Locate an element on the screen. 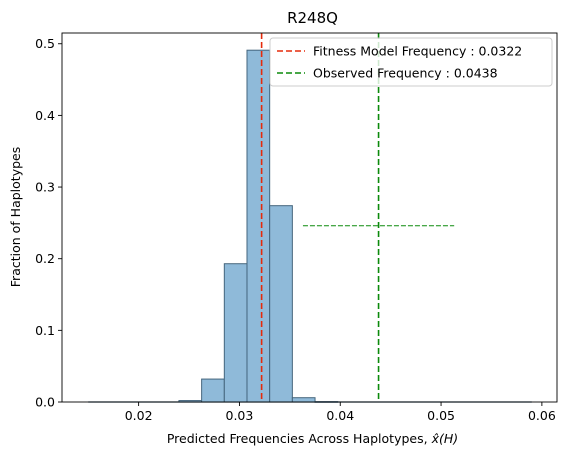 Image resolution: width=567 pixels, height=461 pixels. y-tick-label: 0.0 is located at coordinates (45, 402).